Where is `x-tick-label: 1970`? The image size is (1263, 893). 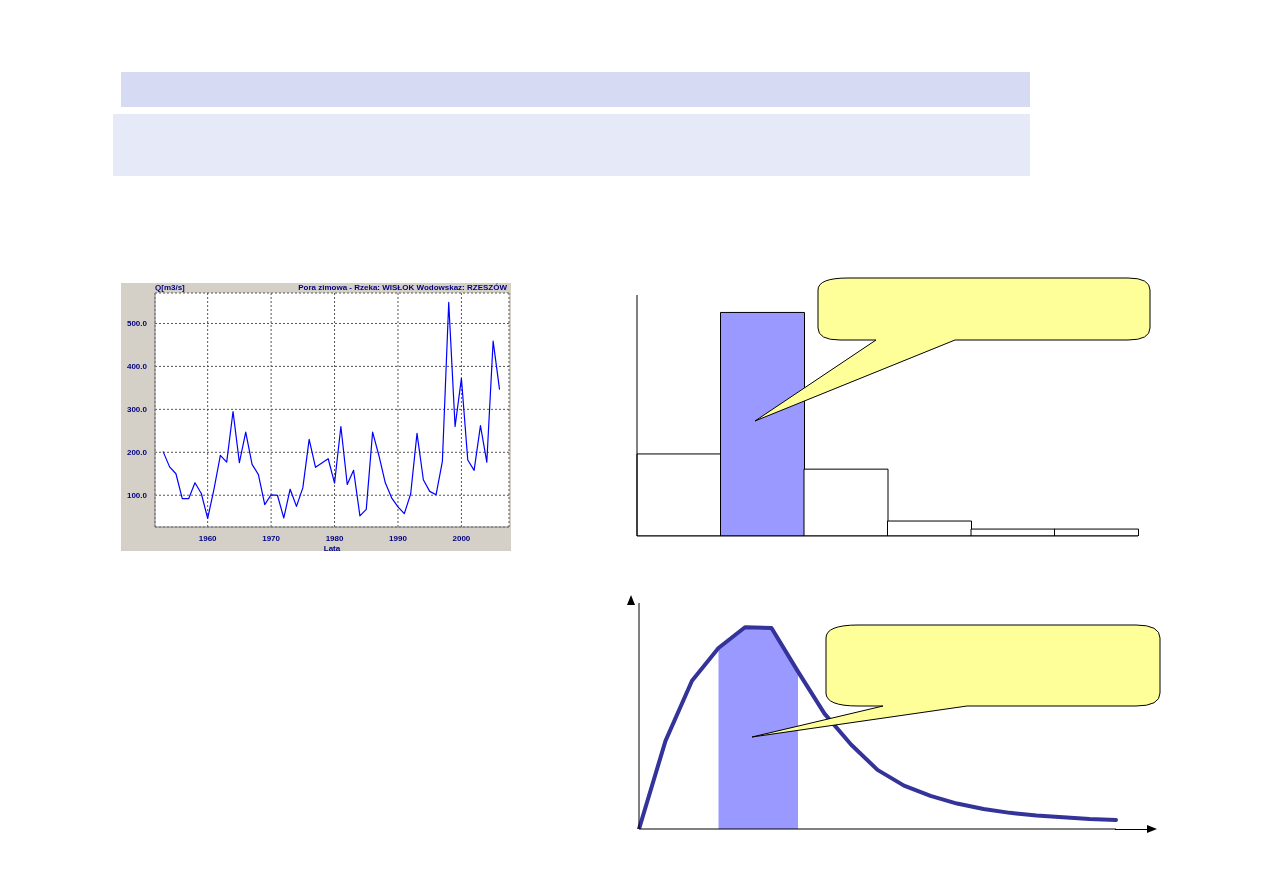 x-tick-label: 1970 is located at coordinates (271, 538).